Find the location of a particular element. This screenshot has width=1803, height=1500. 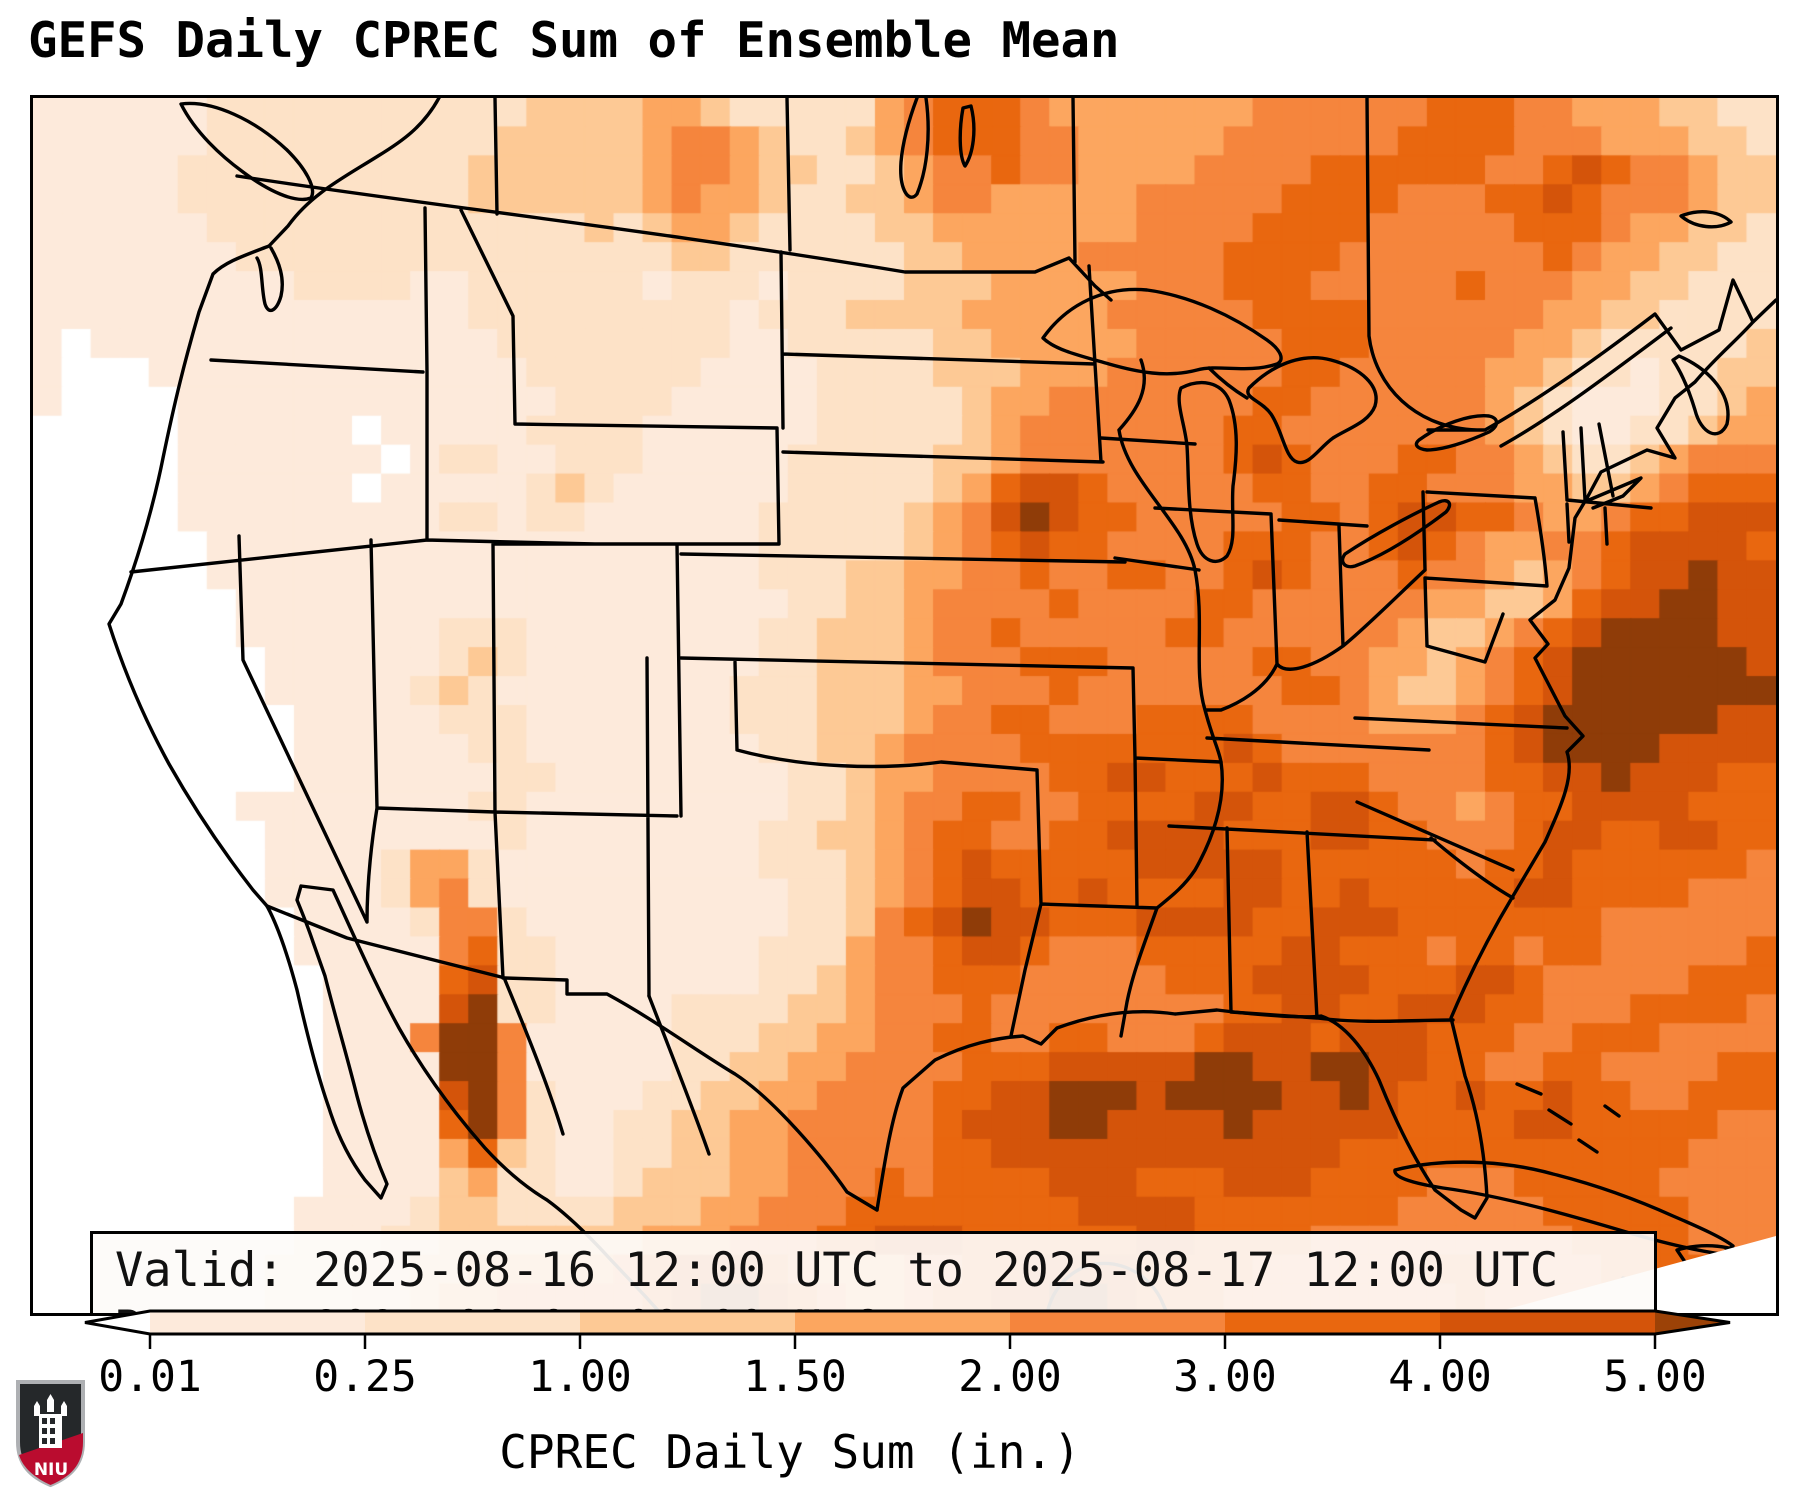

colorbar-tick-label: 3.00 is located at coordinates (1225, 1377).